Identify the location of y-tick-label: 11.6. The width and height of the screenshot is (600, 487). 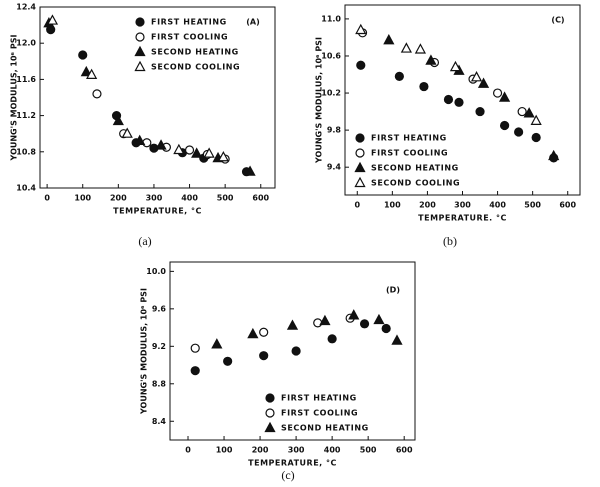
(26, 79).